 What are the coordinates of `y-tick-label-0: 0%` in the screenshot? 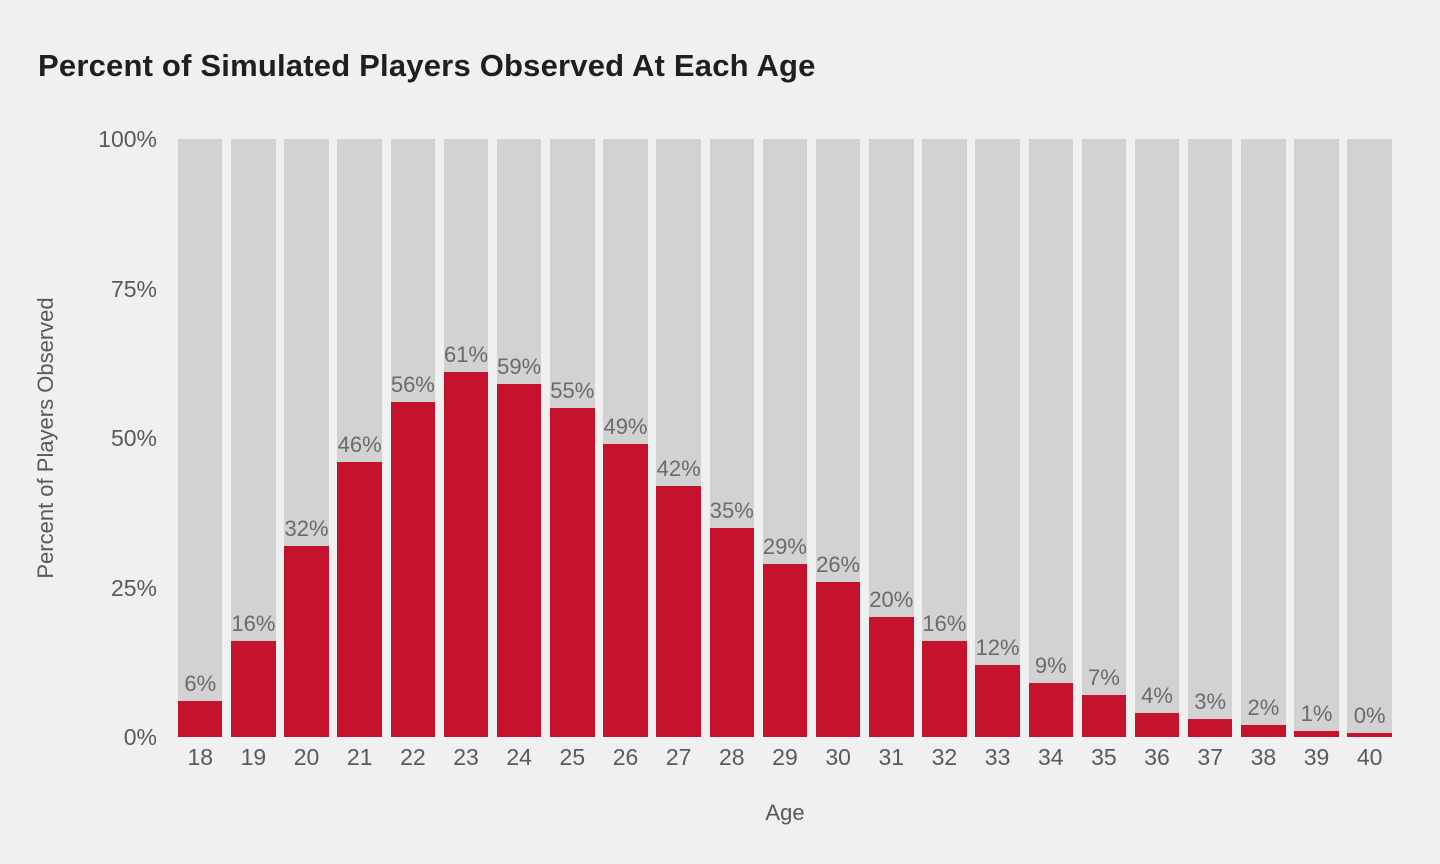 It's located at (140, 737).